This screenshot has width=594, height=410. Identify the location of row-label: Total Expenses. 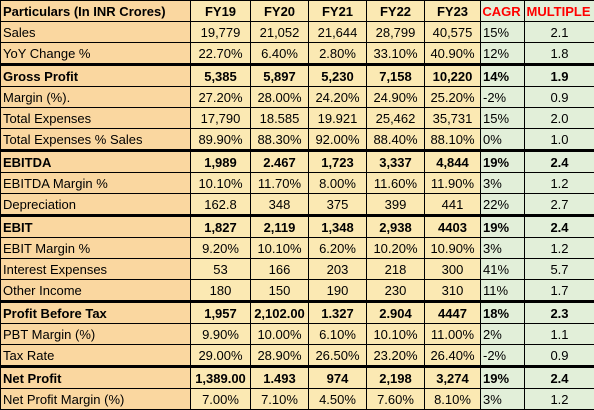
(96, 118).